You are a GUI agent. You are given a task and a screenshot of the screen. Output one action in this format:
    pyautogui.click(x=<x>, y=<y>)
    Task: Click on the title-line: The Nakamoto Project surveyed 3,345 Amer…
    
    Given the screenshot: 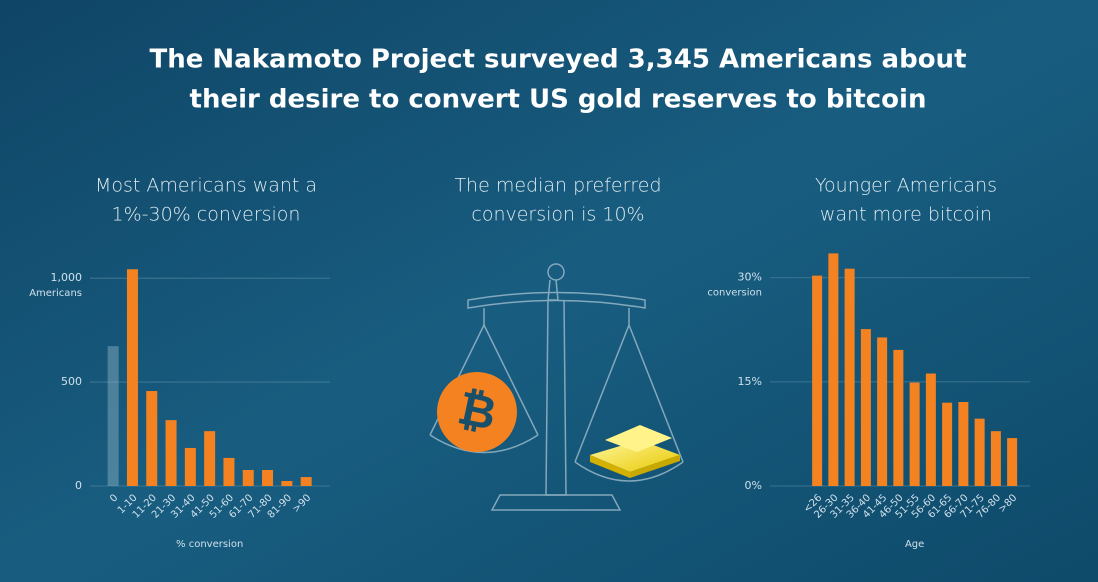 What is the action you would take?
    pyautogui.click(x=557, y=60)
    